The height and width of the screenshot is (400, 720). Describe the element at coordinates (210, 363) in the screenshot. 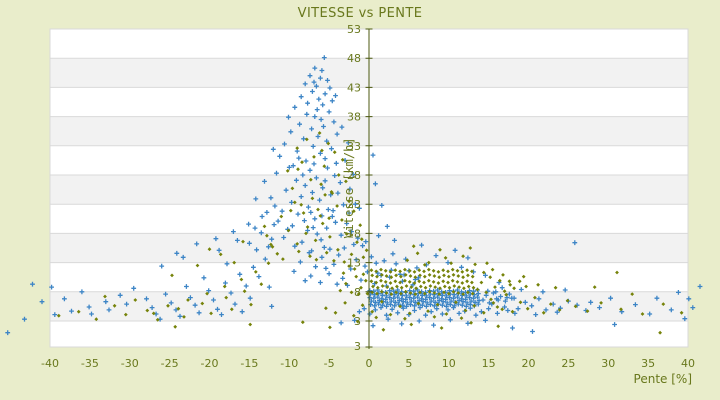

I see `x-tick-label: -20` at that location.